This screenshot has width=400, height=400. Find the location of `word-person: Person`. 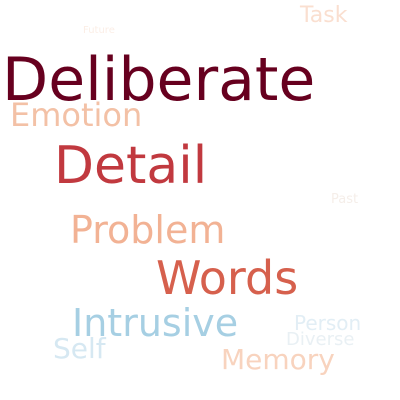

word-person: Person is located at coordinates (328, 323).